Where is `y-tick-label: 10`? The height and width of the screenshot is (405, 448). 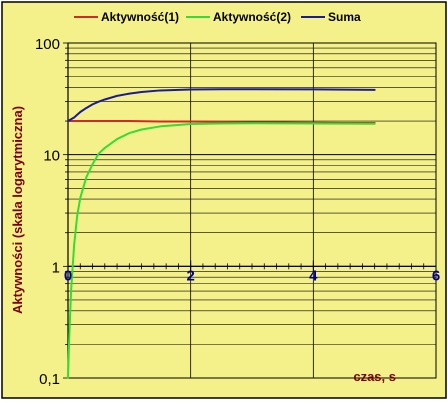
y-tick-label: 10 is located at coordinates (51, 156).